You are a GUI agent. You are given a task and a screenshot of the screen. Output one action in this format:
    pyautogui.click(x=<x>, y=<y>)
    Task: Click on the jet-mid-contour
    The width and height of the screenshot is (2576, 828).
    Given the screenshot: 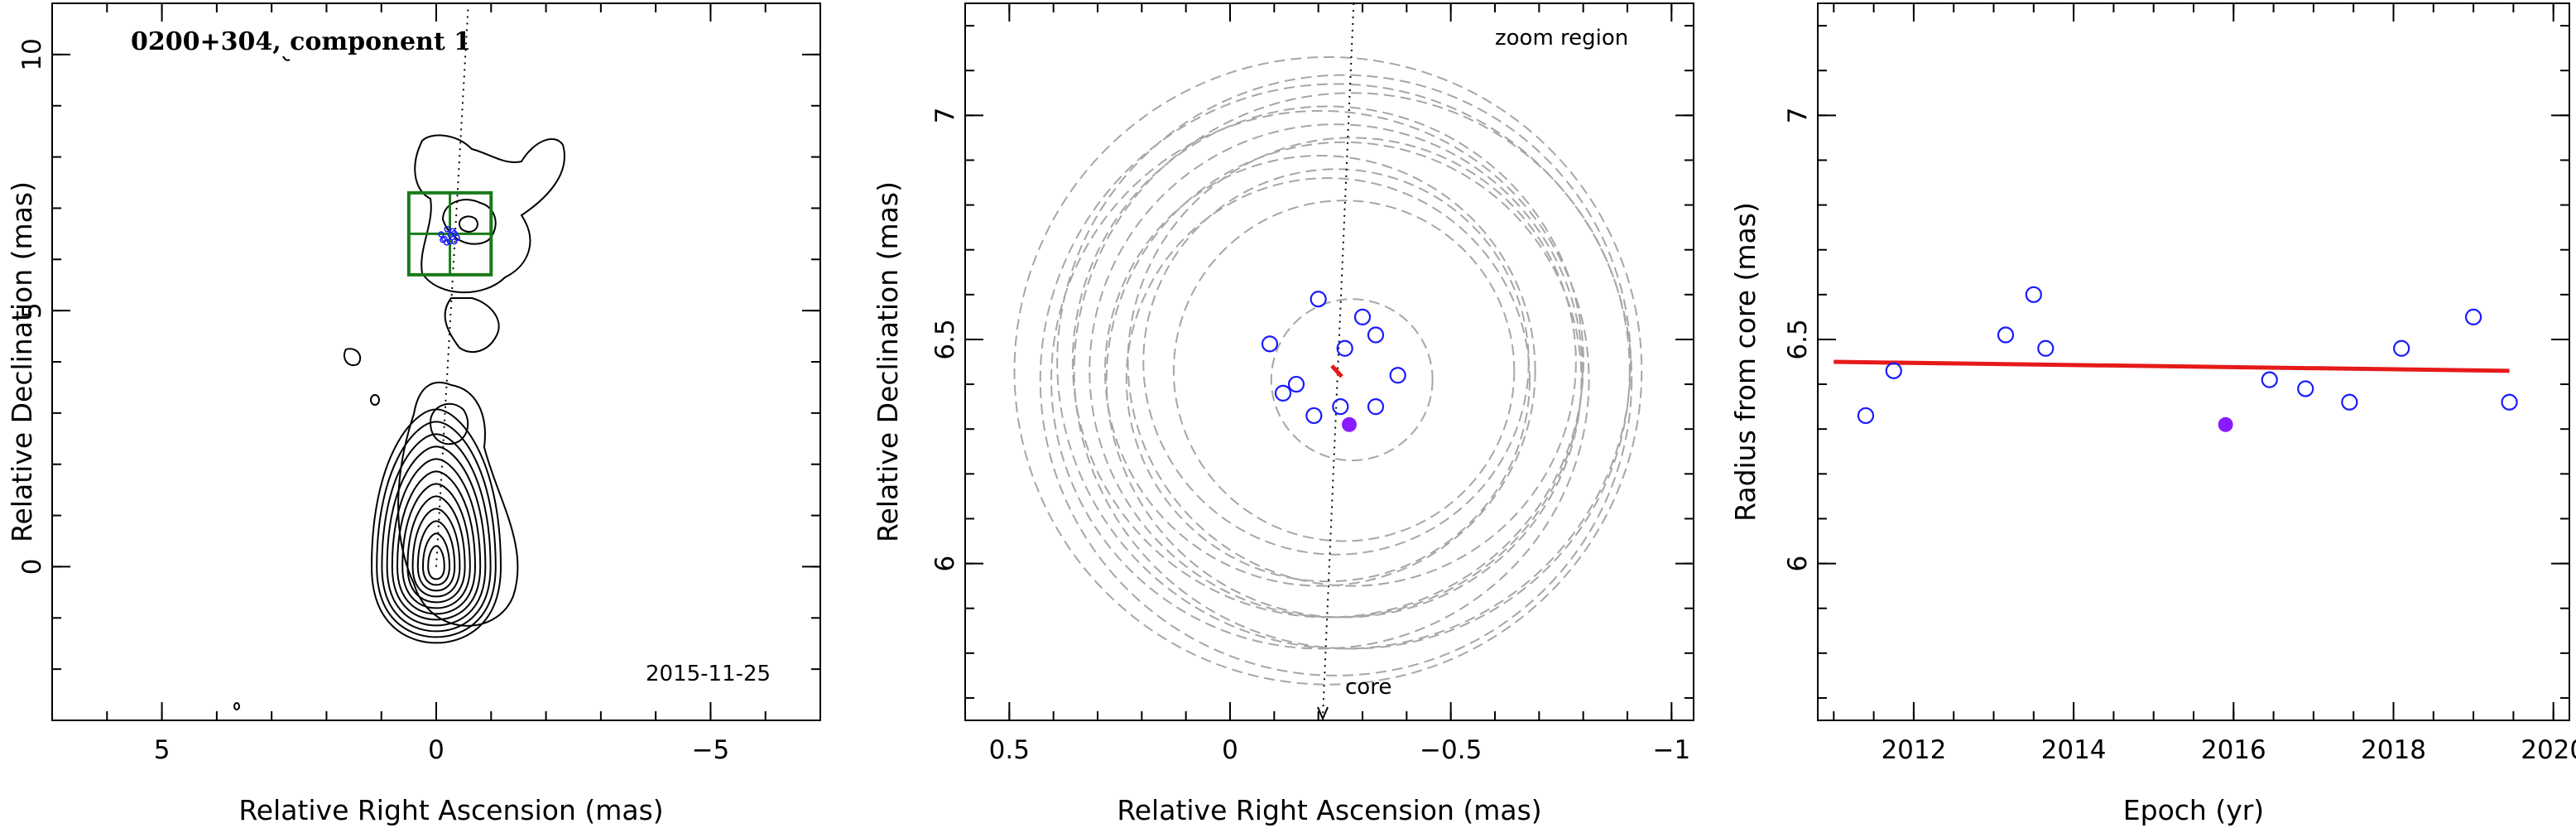 What is the action you would take?
    pyautogui.click(x=469, y=222)
    